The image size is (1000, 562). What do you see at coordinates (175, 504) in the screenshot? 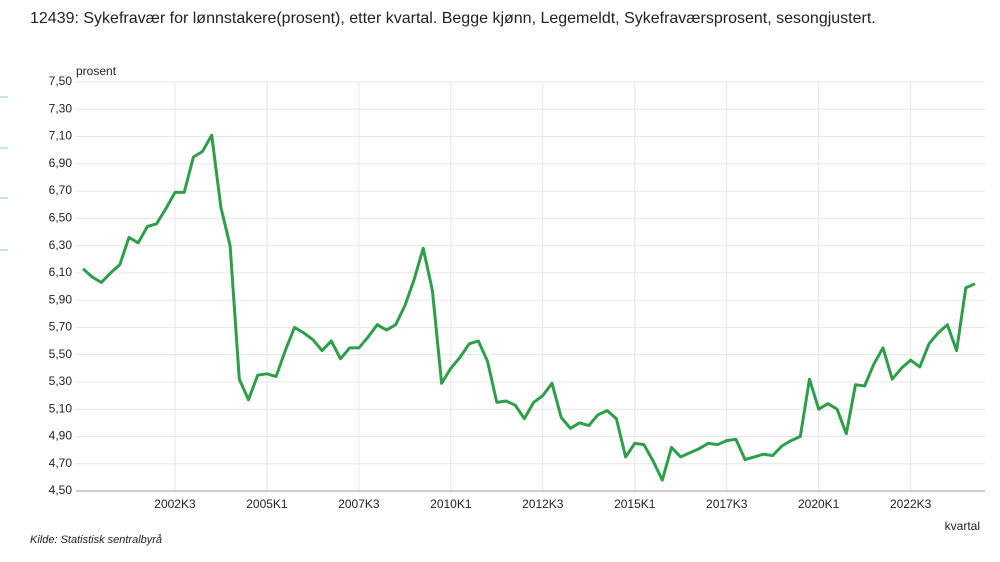
I see `x-tick-label: 2002K3` at bounding box center [175, 504].